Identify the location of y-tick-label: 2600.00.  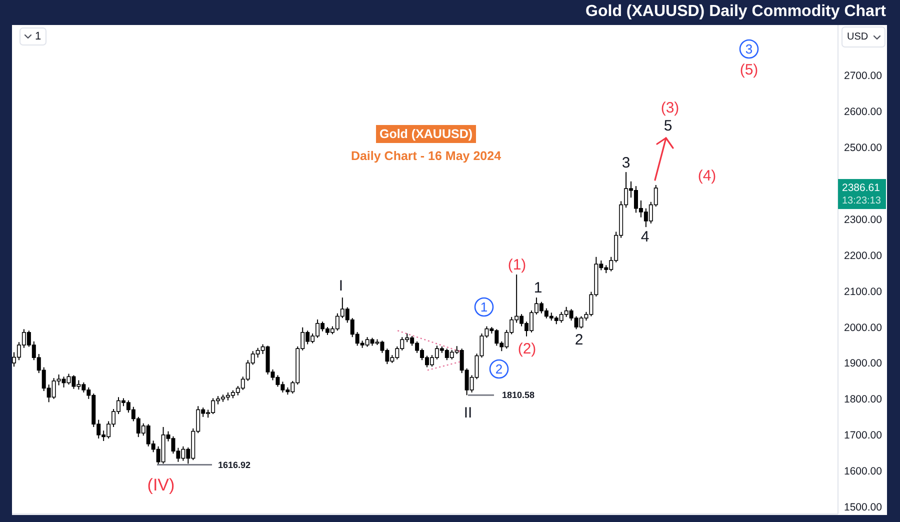
(863, 112).